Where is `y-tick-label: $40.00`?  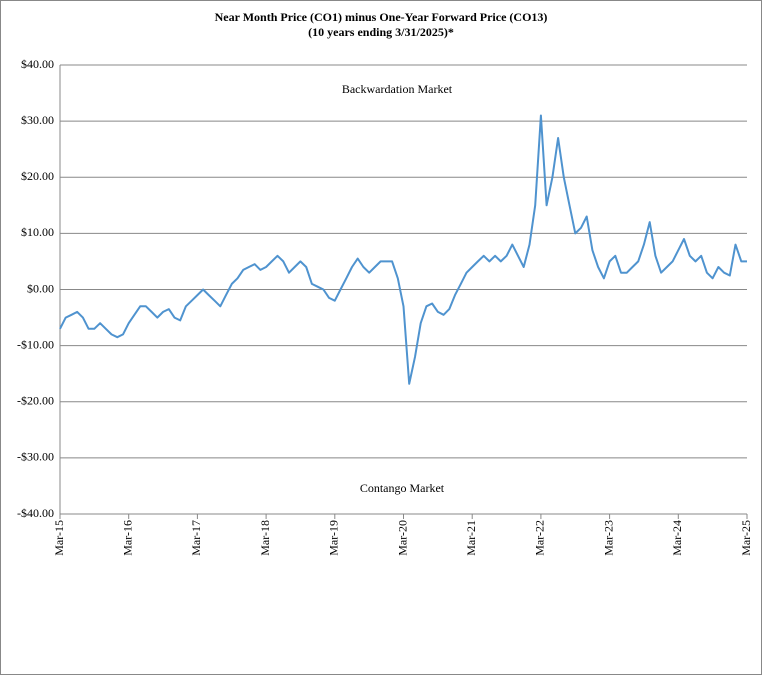 y-tick-label: $40.00 is located at coordinates (37, 64).